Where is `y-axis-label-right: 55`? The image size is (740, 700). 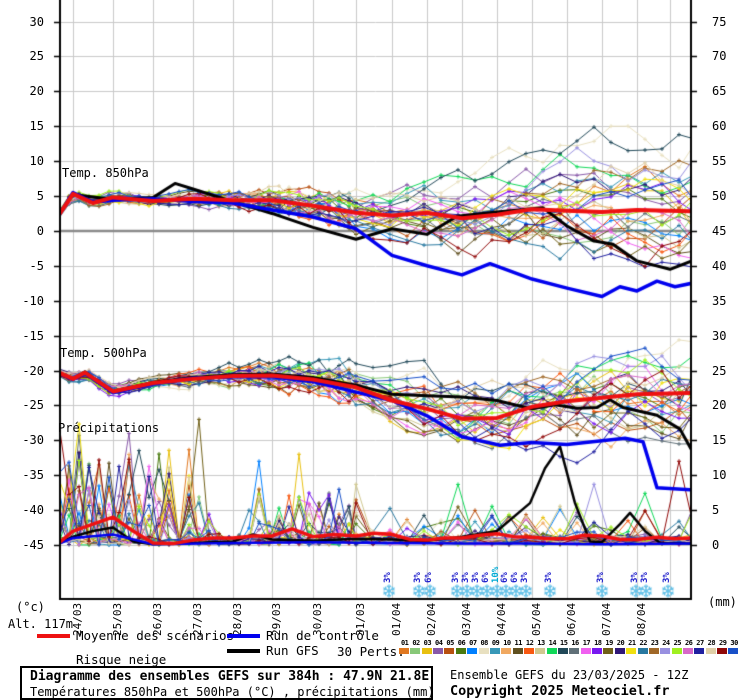 y-axis-label-right: 55 is located at coordinates (719, 161).